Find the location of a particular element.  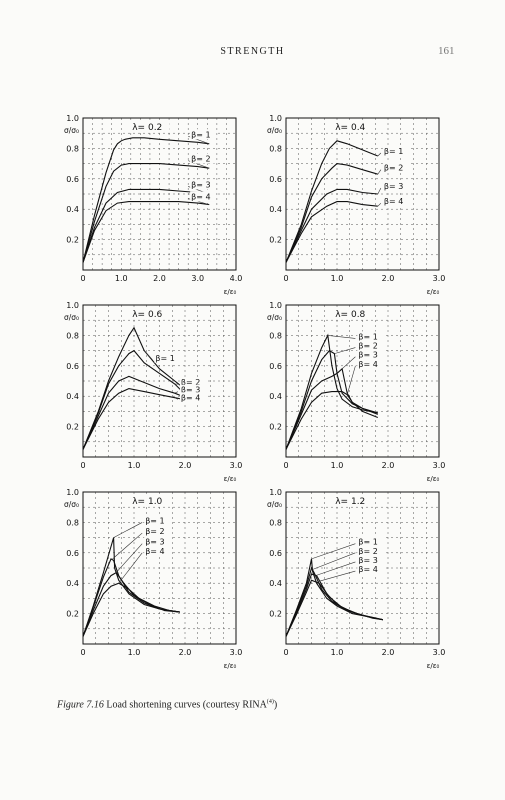

page-number: 161 is located at coordinates (446, 51).